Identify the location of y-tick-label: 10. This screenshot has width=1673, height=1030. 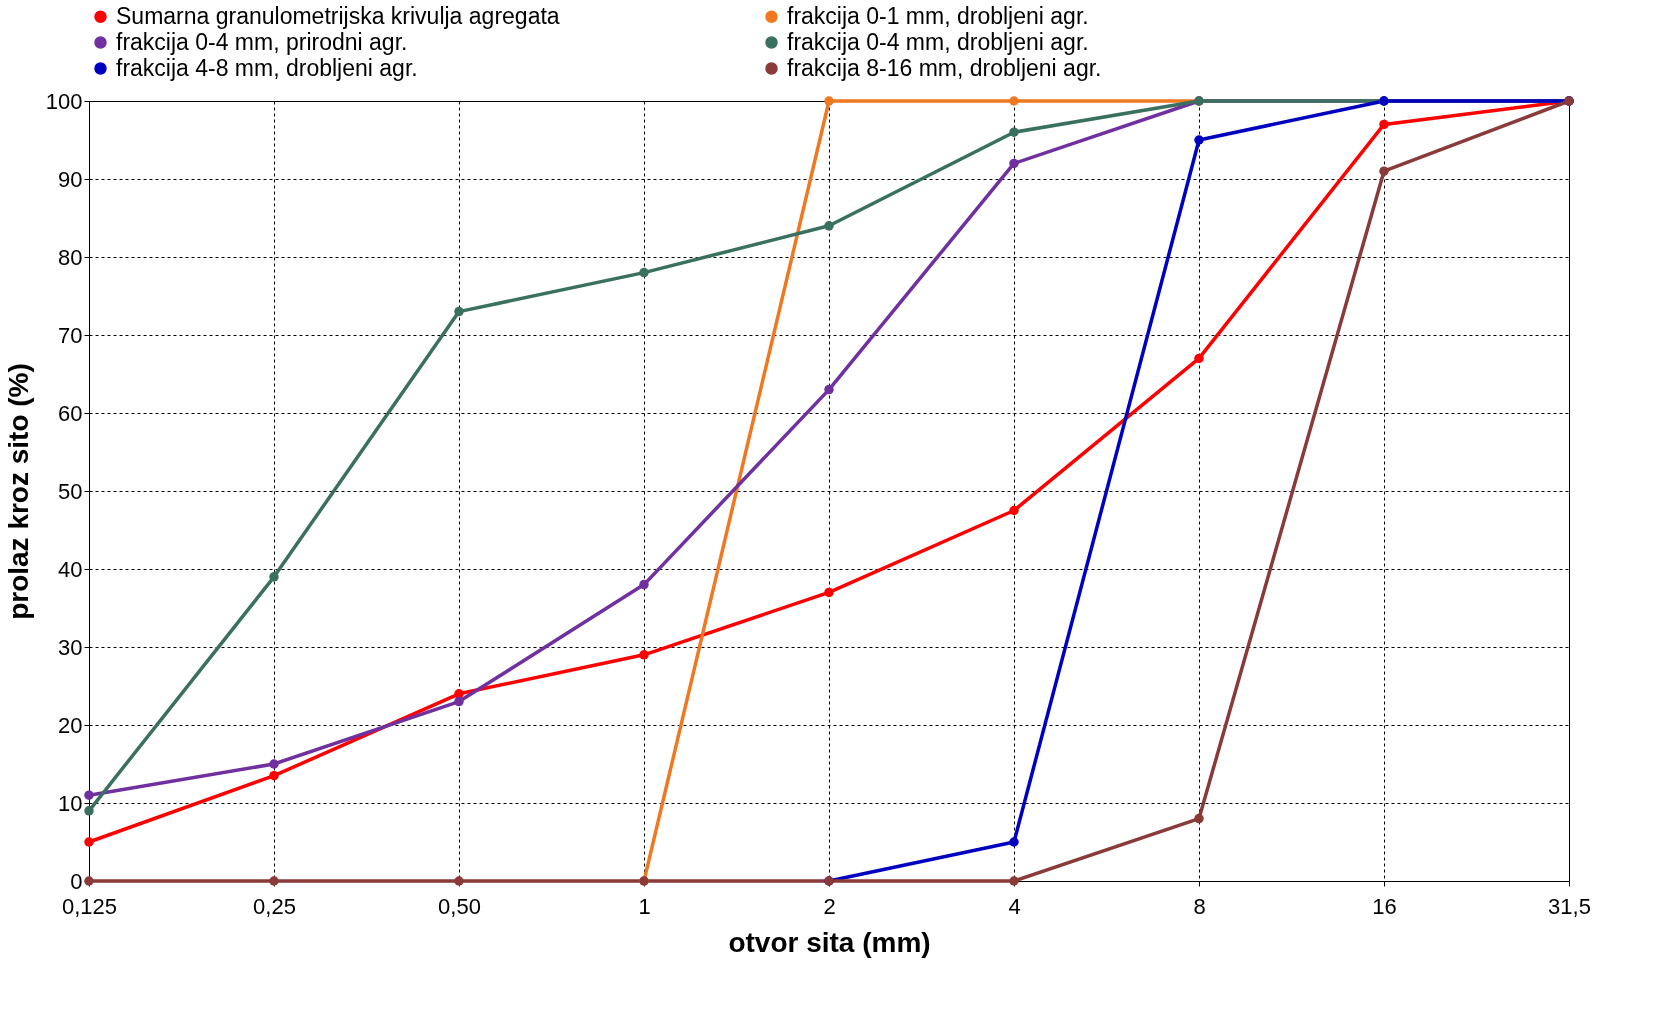
(70, 803).